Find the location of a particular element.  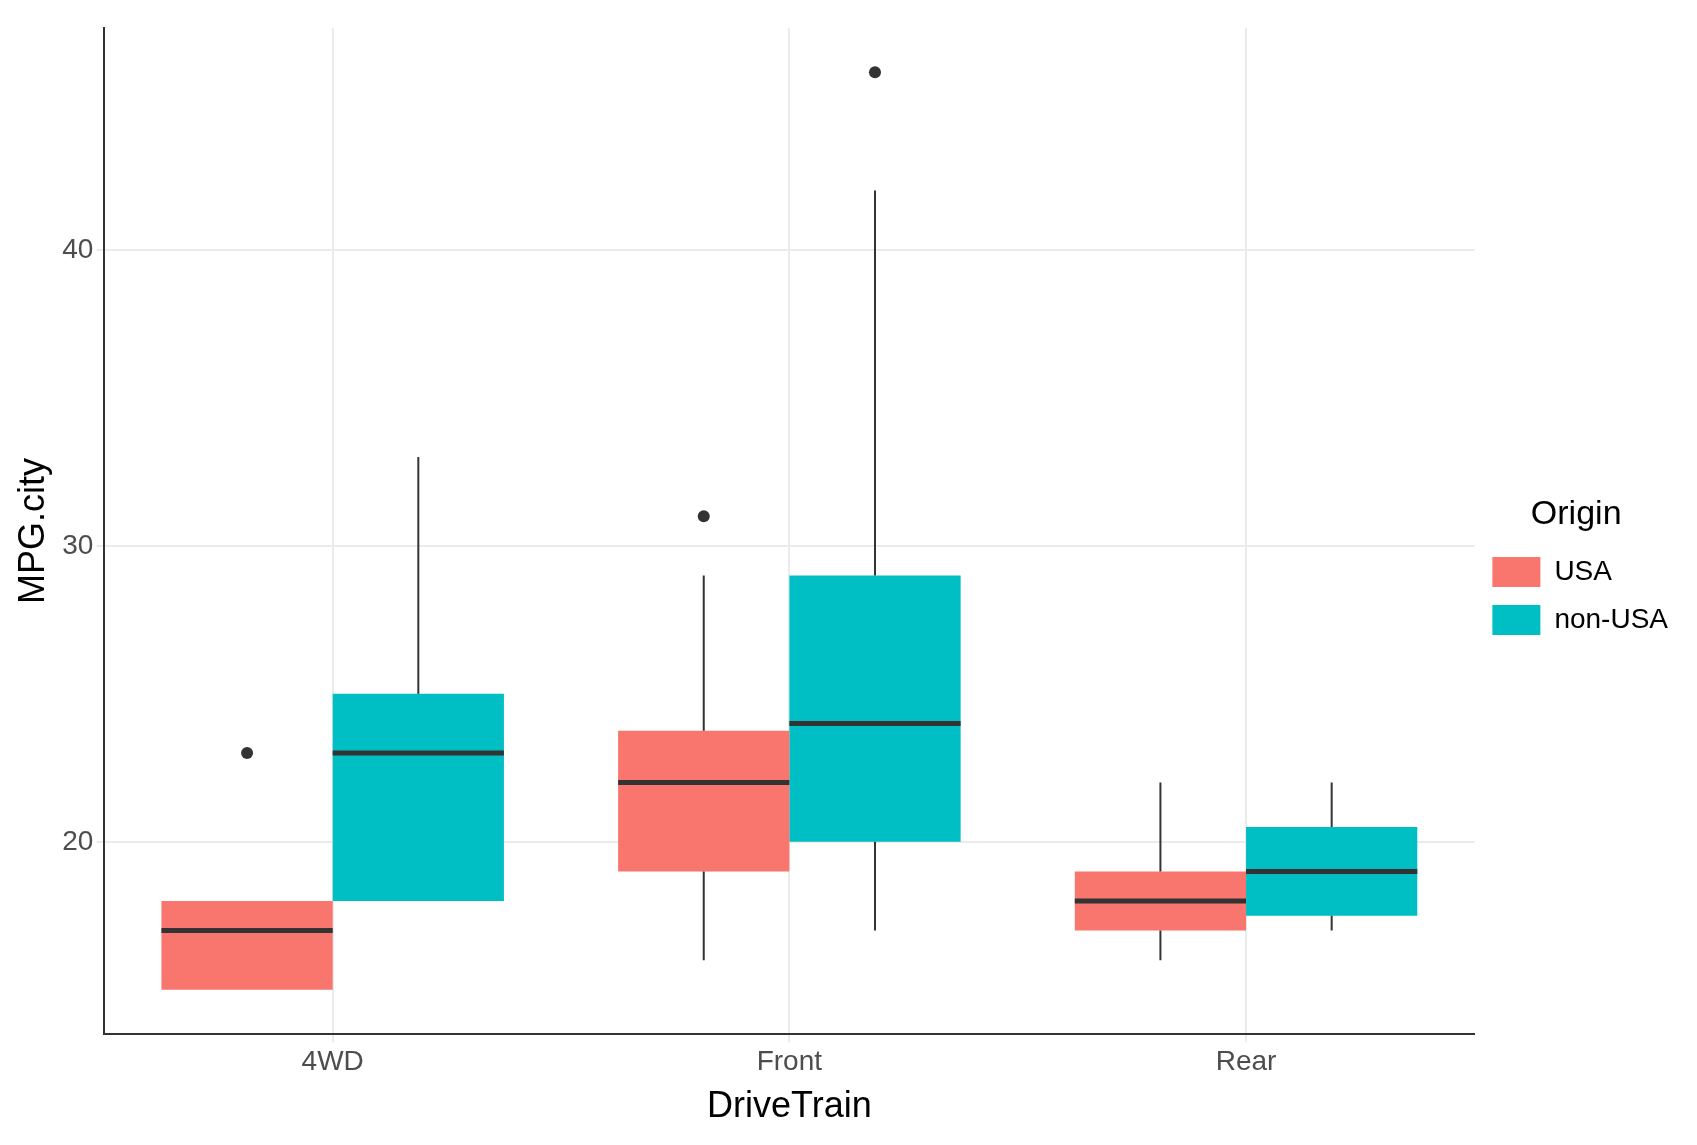

x-tick-label: Front is located at coordinates (789, 1060).